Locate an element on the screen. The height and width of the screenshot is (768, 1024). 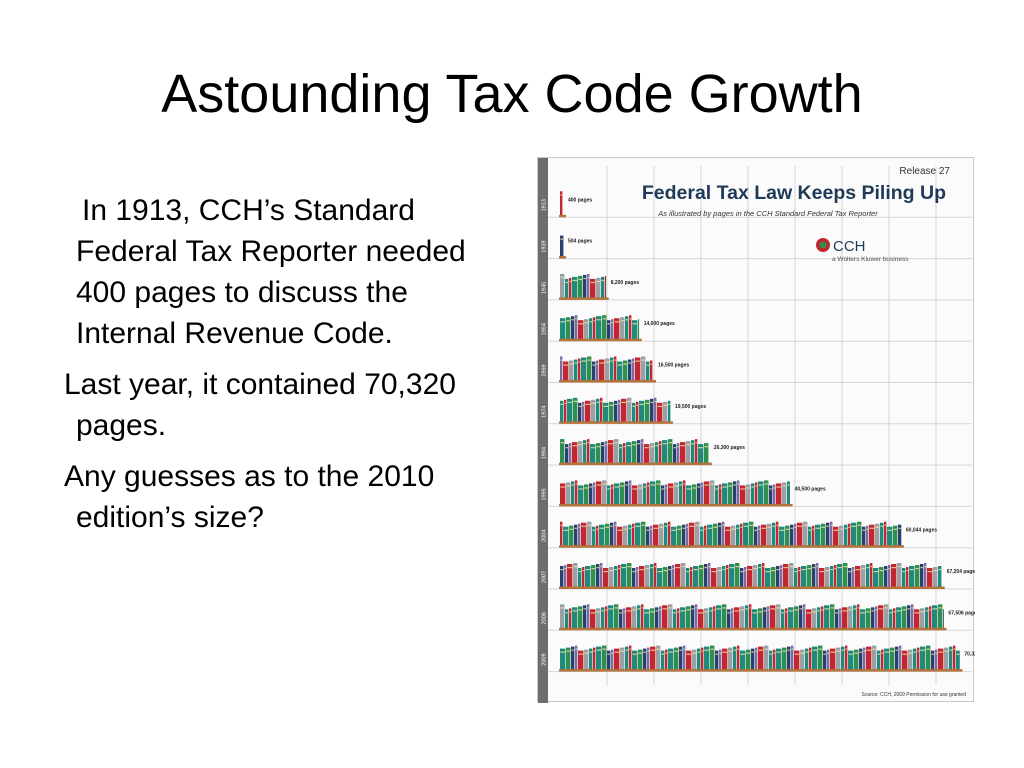
bar-1954 is located at coordinates (600, 328).